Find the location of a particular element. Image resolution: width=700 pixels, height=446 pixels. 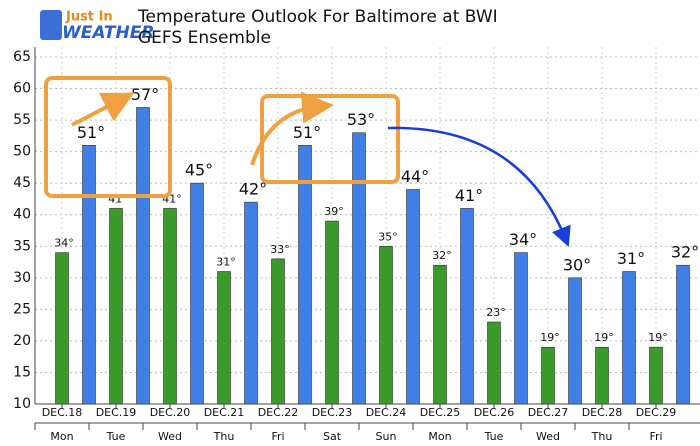

x-tick-label: DEC.19 is located at coordinates (116, 412).